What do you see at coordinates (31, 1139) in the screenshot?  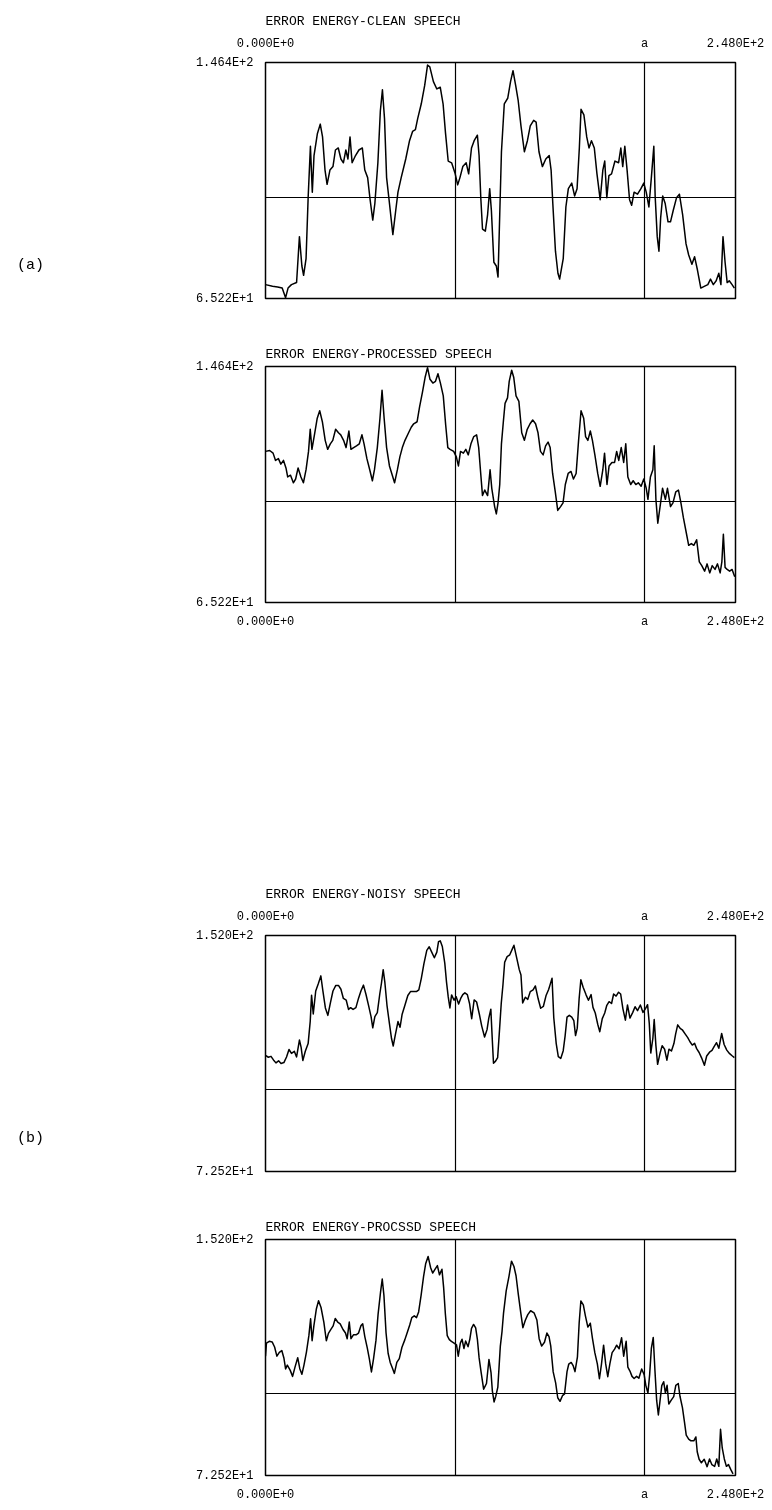 I see `text: (b)` at bounding box center [31, 1139].